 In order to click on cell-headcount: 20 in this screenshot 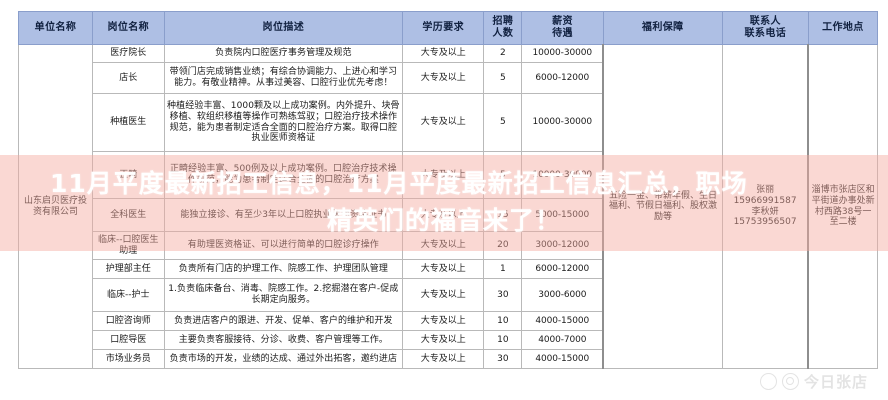, I will do `click(503, 245)`.